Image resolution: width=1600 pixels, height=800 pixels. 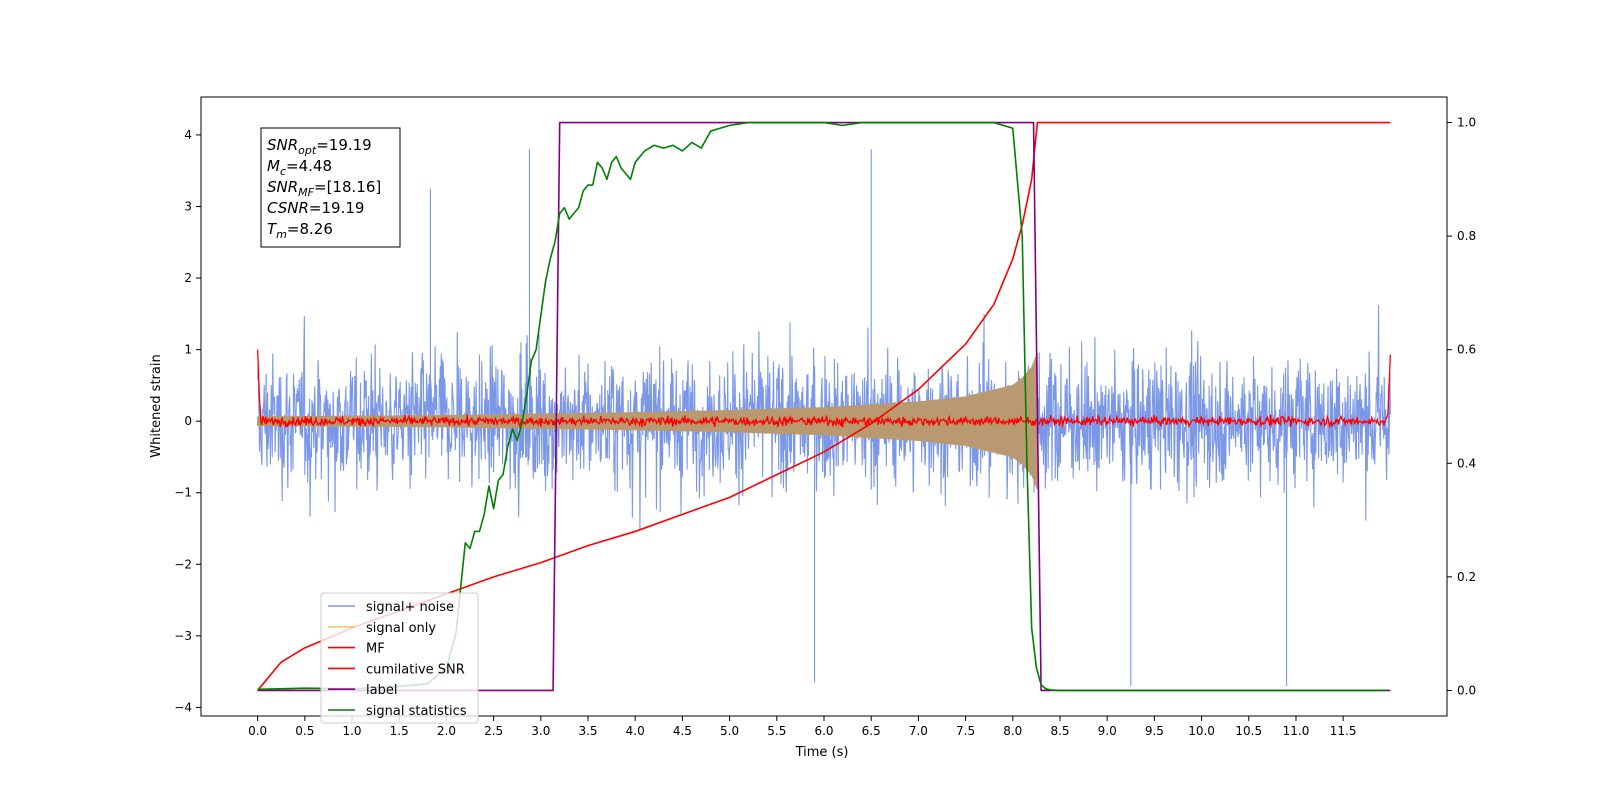 I want to click on annotation-line: SNRopt=19.19, so click(x=319, y=146).